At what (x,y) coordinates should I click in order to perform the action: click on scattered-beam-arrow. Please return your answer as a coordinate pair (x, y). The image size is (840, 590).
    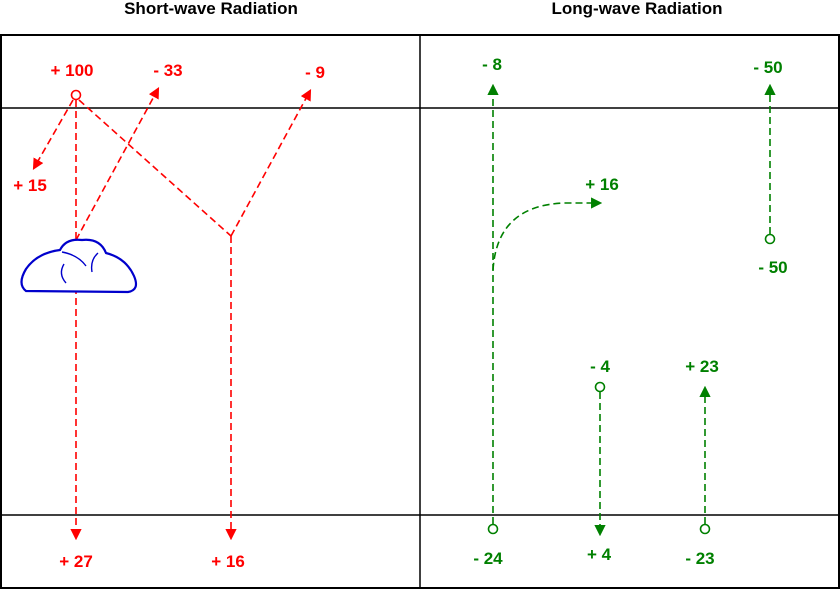
    Looking at the image, I should click on (155, 168).